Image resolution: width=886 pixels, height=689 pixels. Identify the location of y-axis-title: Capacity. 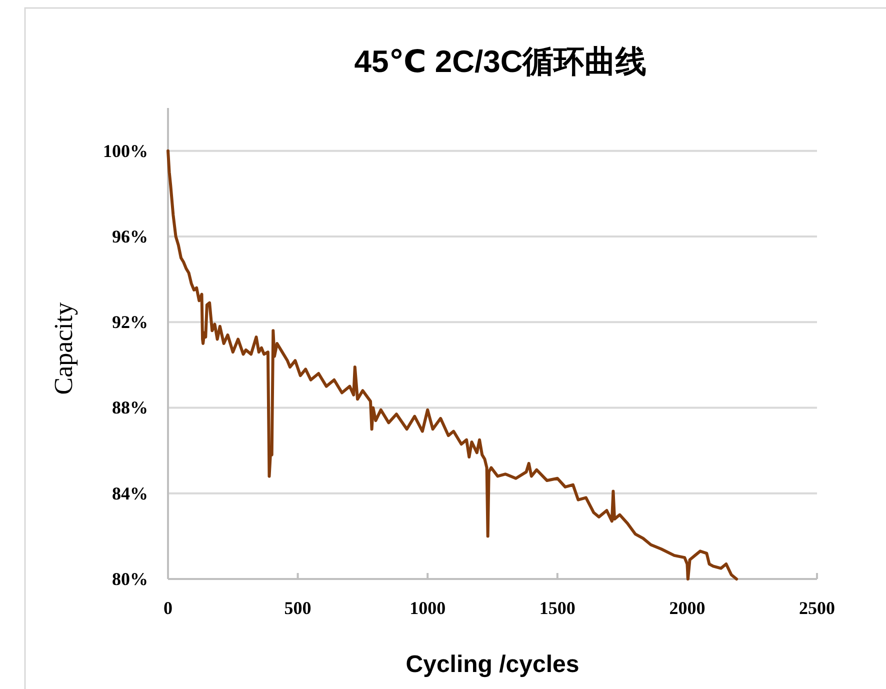
(63, 348).